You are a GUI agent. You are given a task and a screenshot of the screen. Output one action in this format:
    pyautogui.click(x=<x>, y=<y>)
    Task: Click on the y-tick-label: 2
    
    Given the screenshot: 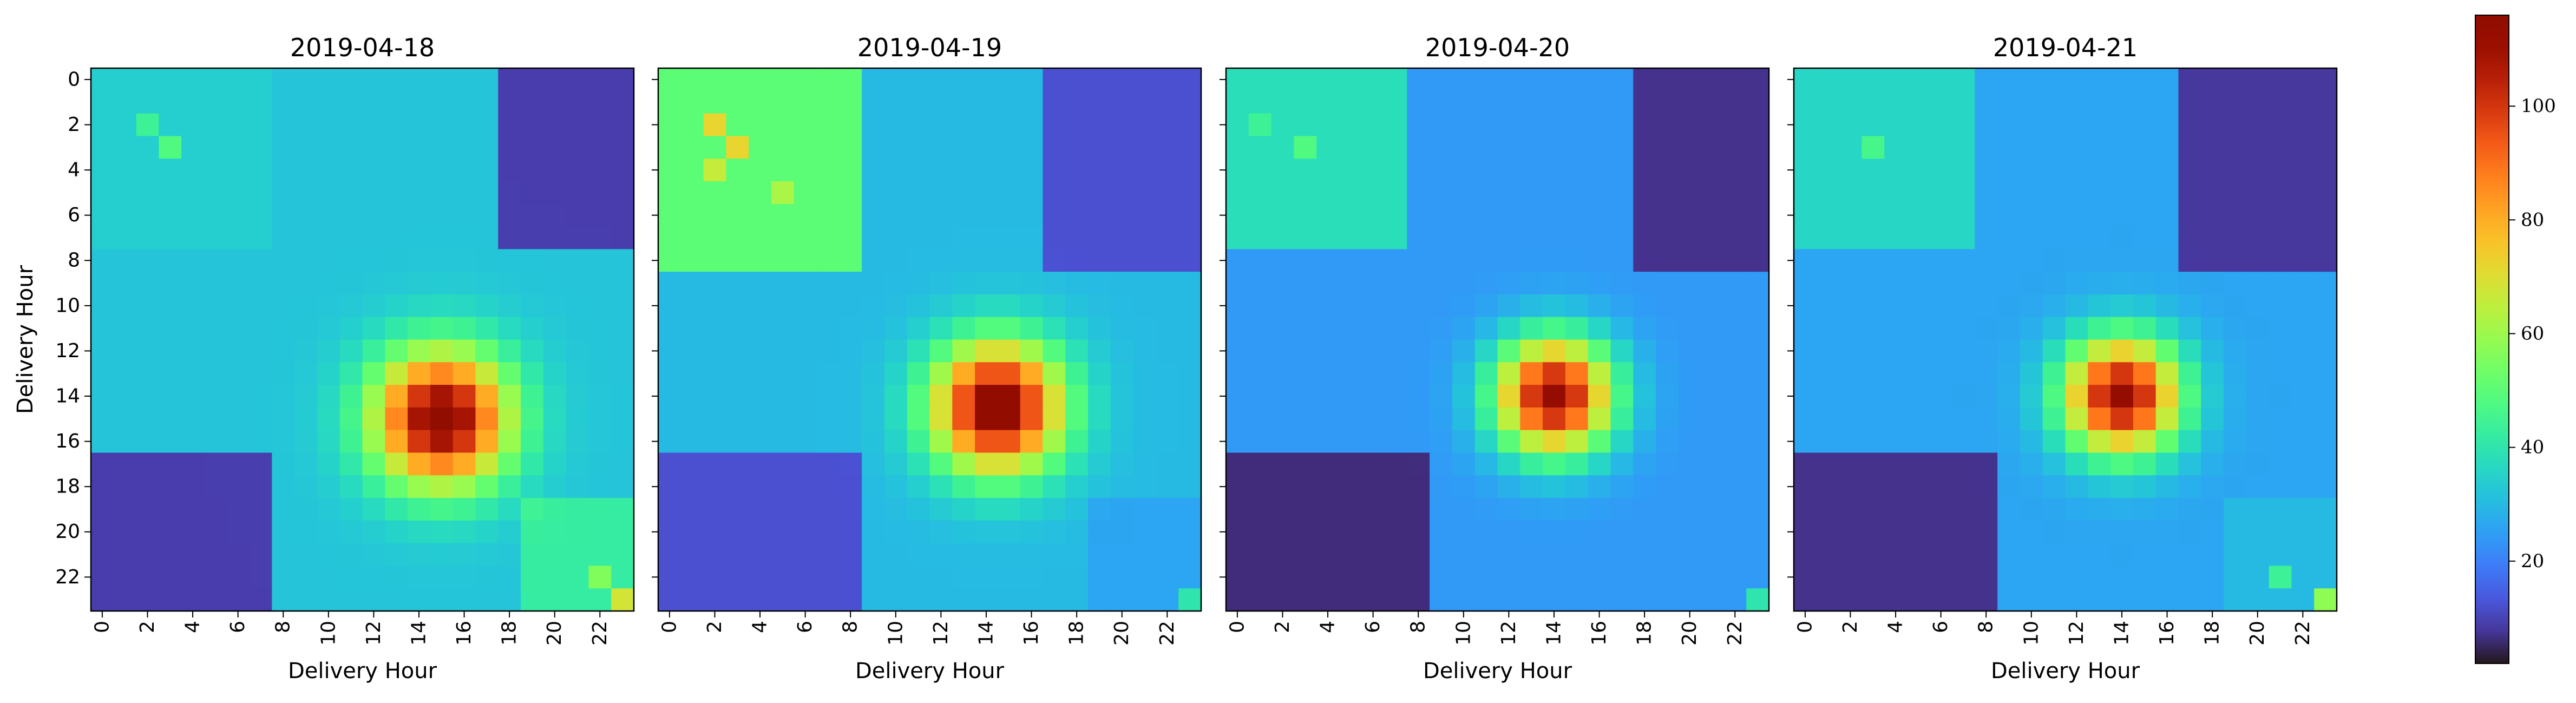 What is the action you would take?
    pyautogui.click(x=74, y=125)
    